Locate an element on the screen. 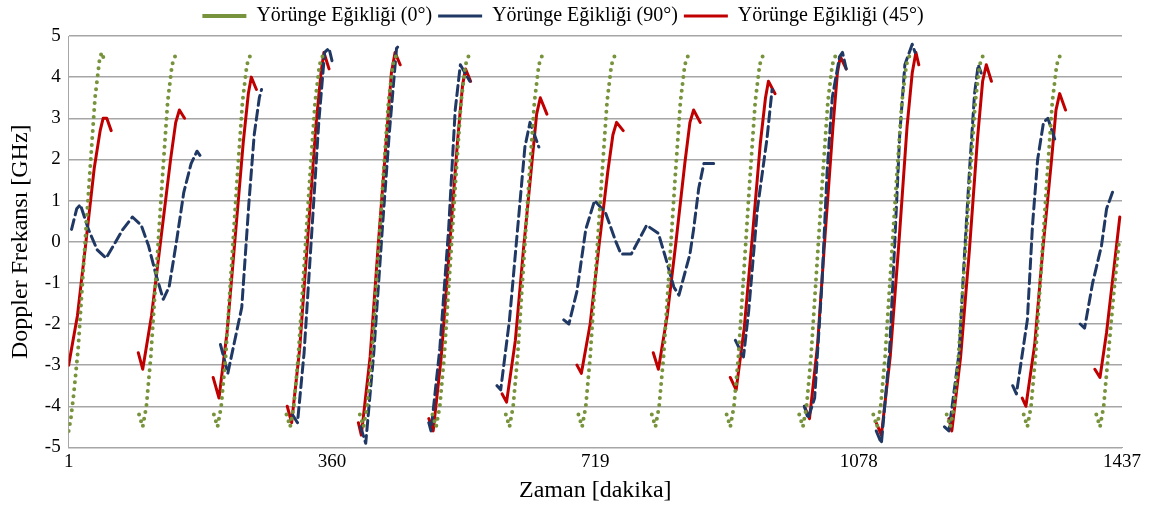 Image resolution: width=1152 pixels, height=507 pixels. legend-label: Yörünge Eğikliği (90°) is located at coordinates (585, 15).